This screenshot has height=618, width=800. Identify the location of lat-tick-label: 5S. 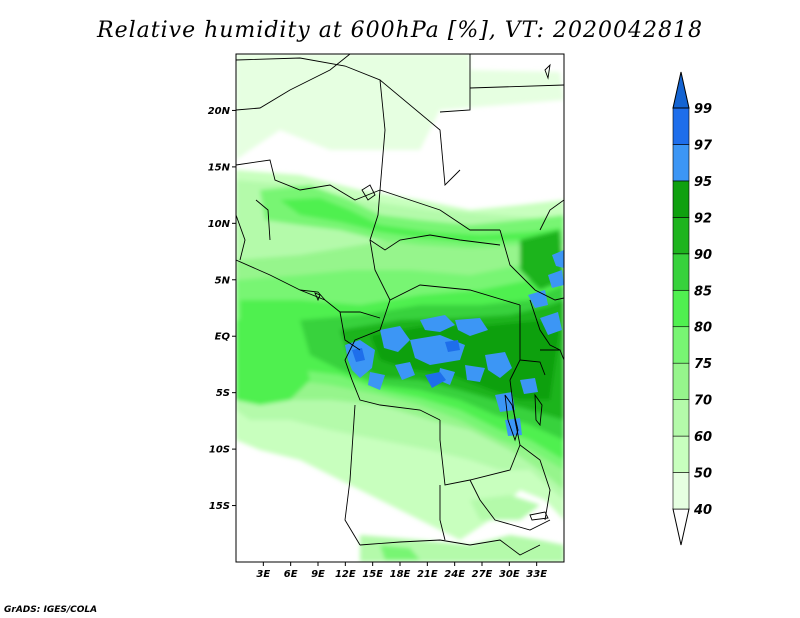
(223, 393).